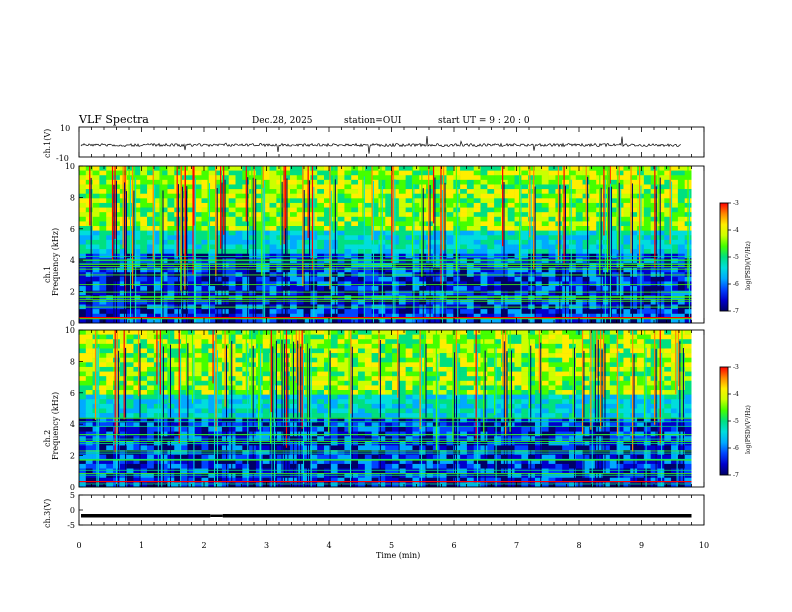 Image resolution: width=792 pixels, height=612 pixels. I want to click on spectrogram-band-line, so click(385, 266).